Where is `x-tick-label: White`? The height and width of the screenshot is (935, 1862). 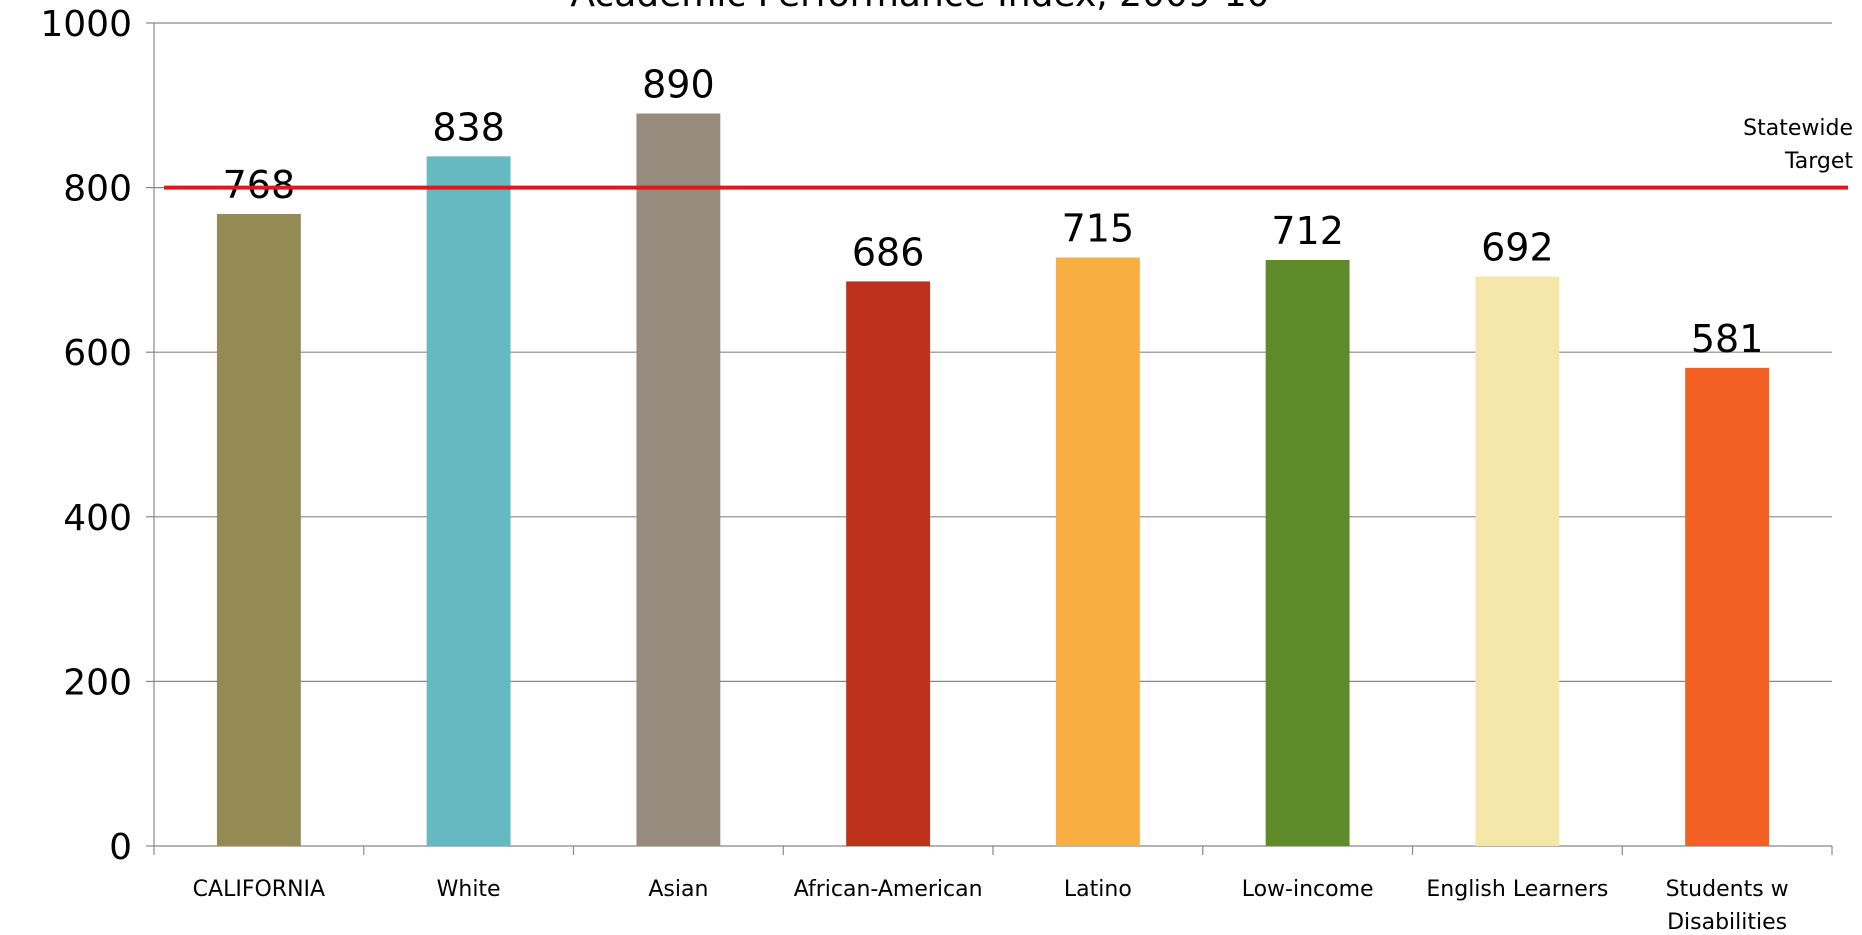 x-tick-label: White is located at coordinates (468, 889).